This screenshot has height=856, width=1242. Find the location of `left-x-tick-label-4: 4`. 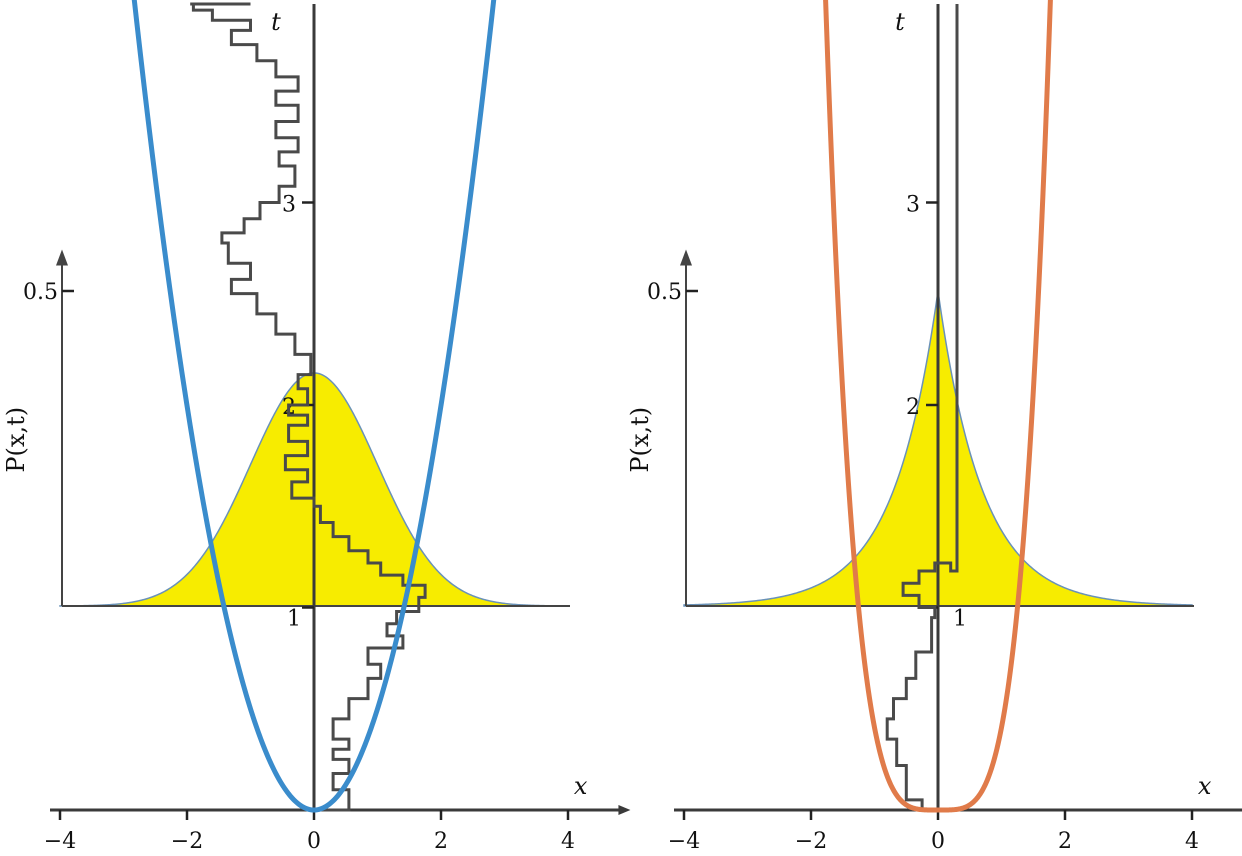

left-x-tick-label-4: 4 is located at coordinates (568, 841).